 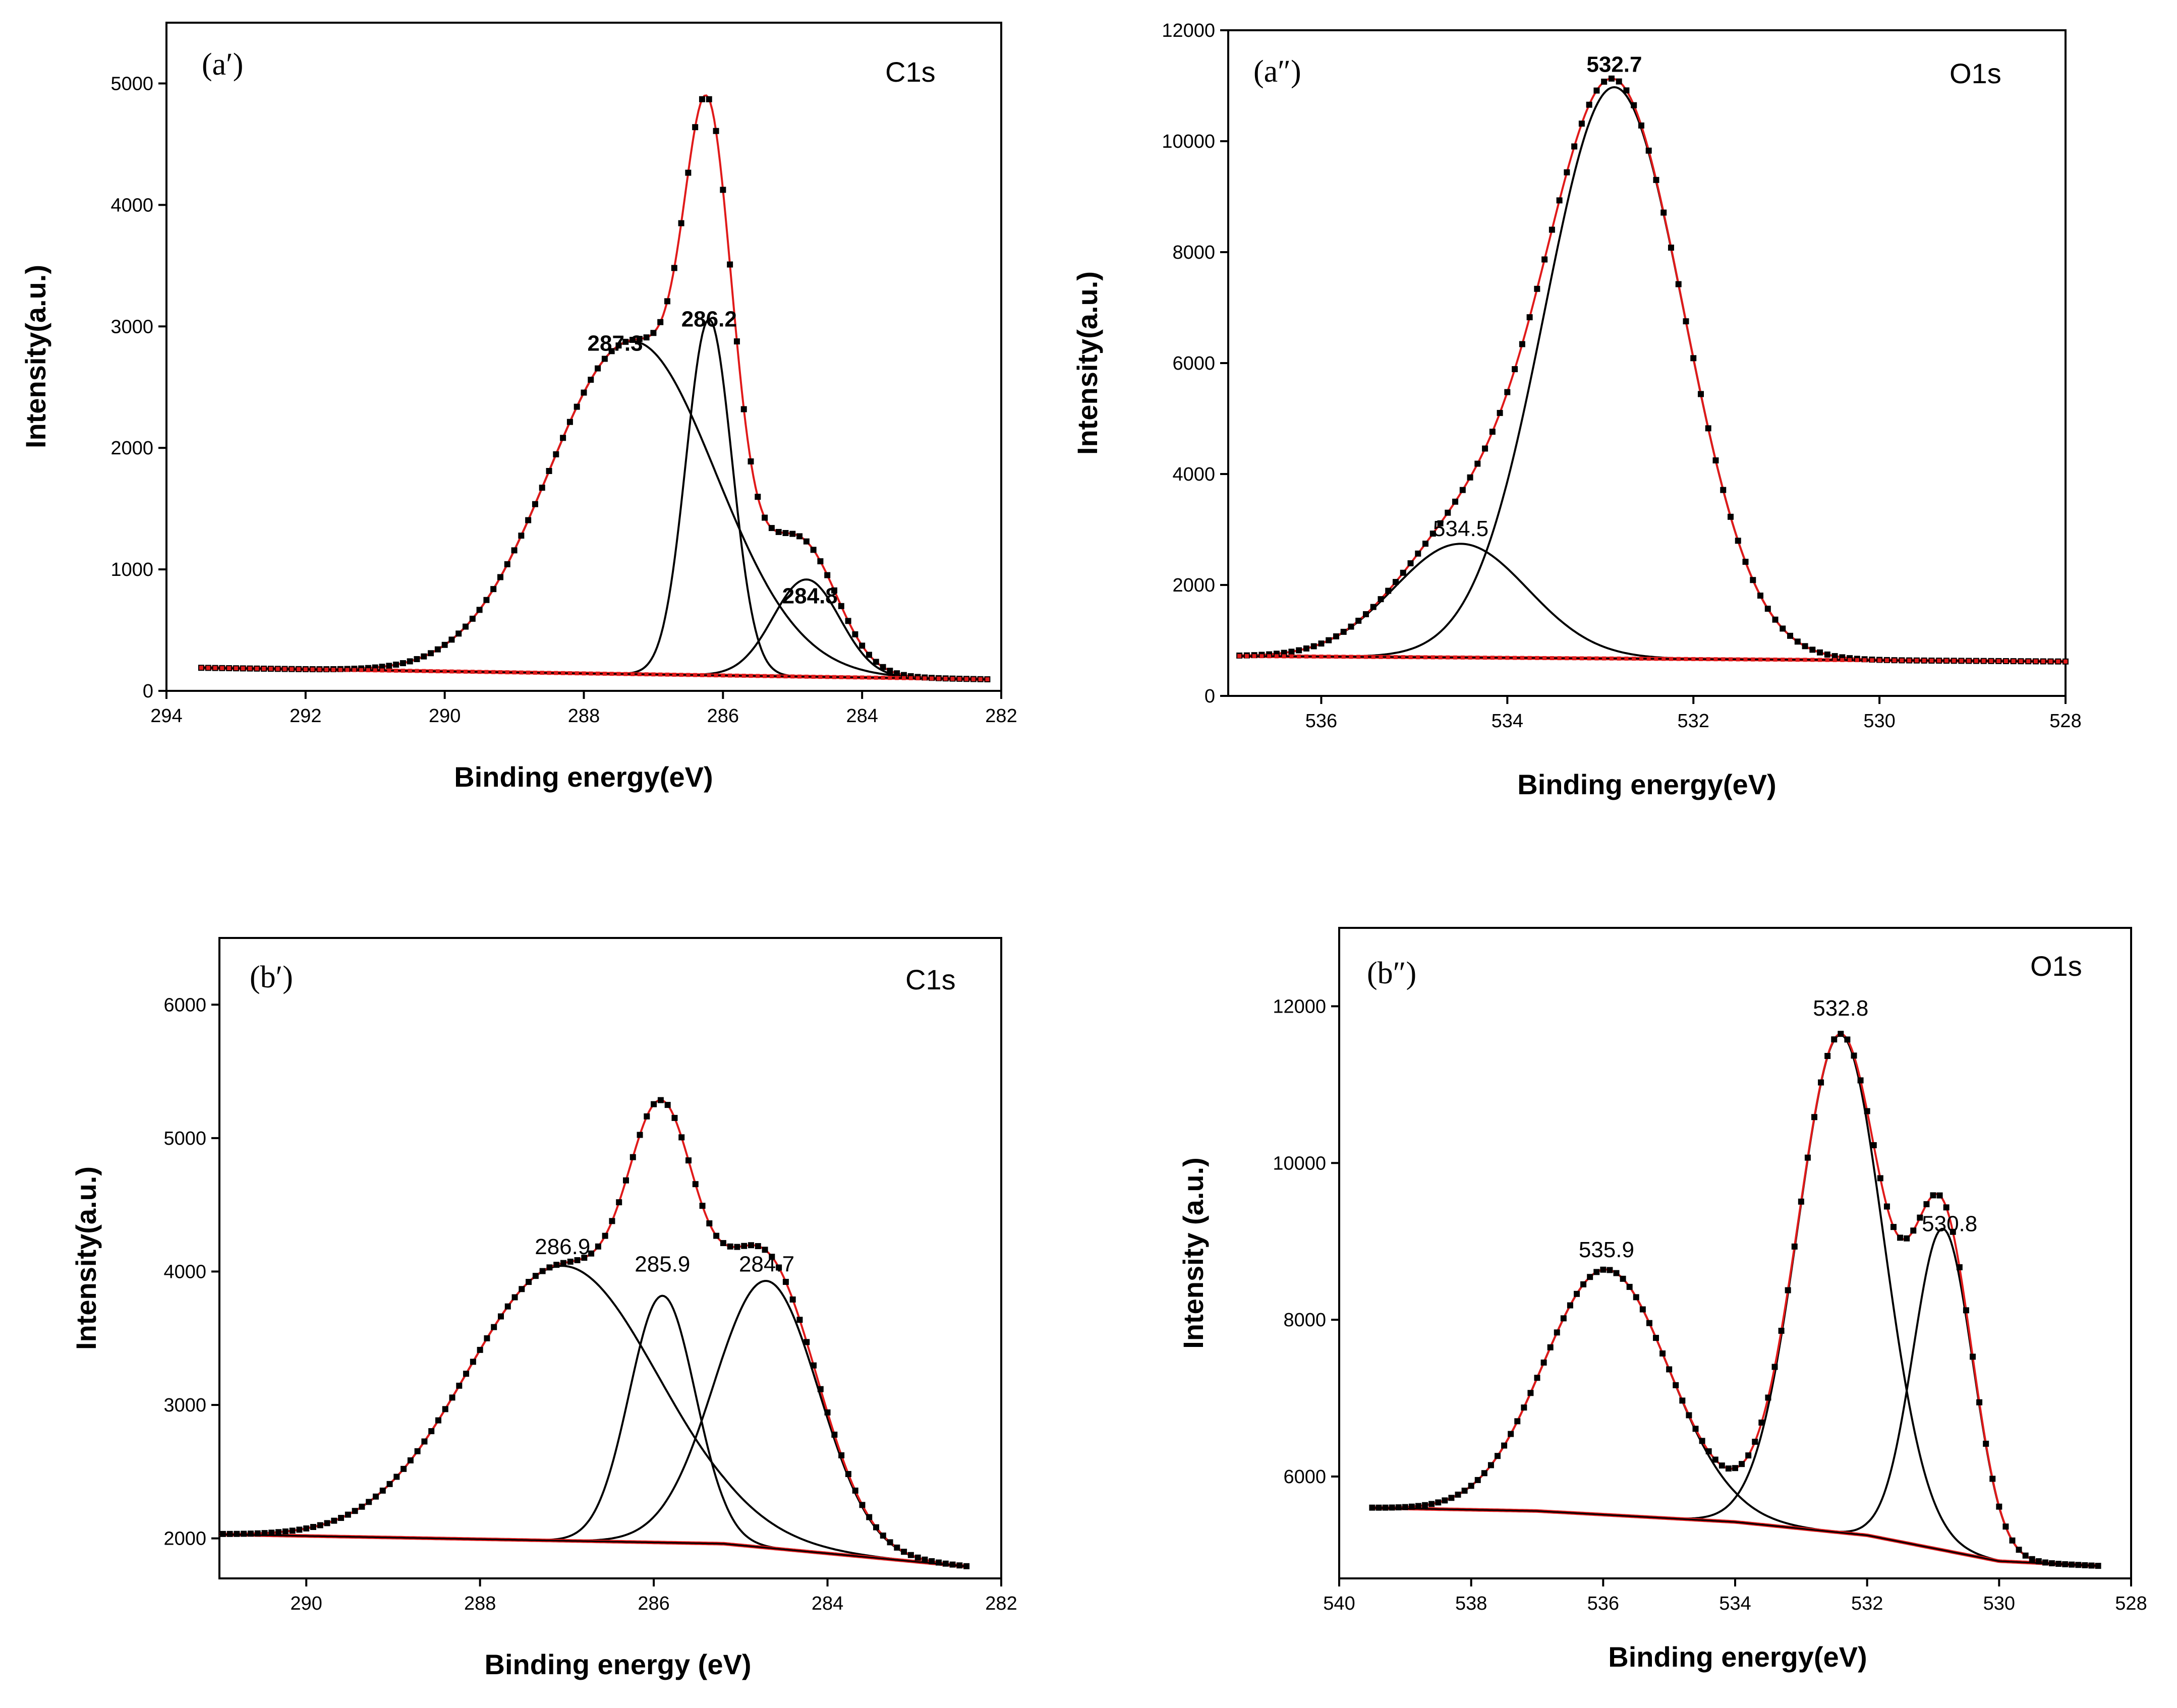 I want to click on x-tick-label: 528, so click(x=2065, y=721).